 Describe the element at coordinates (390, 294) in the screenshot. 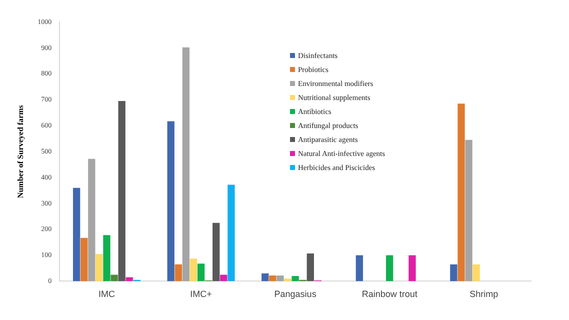

I see `x-tick-label: Rainbow trout` at that location.